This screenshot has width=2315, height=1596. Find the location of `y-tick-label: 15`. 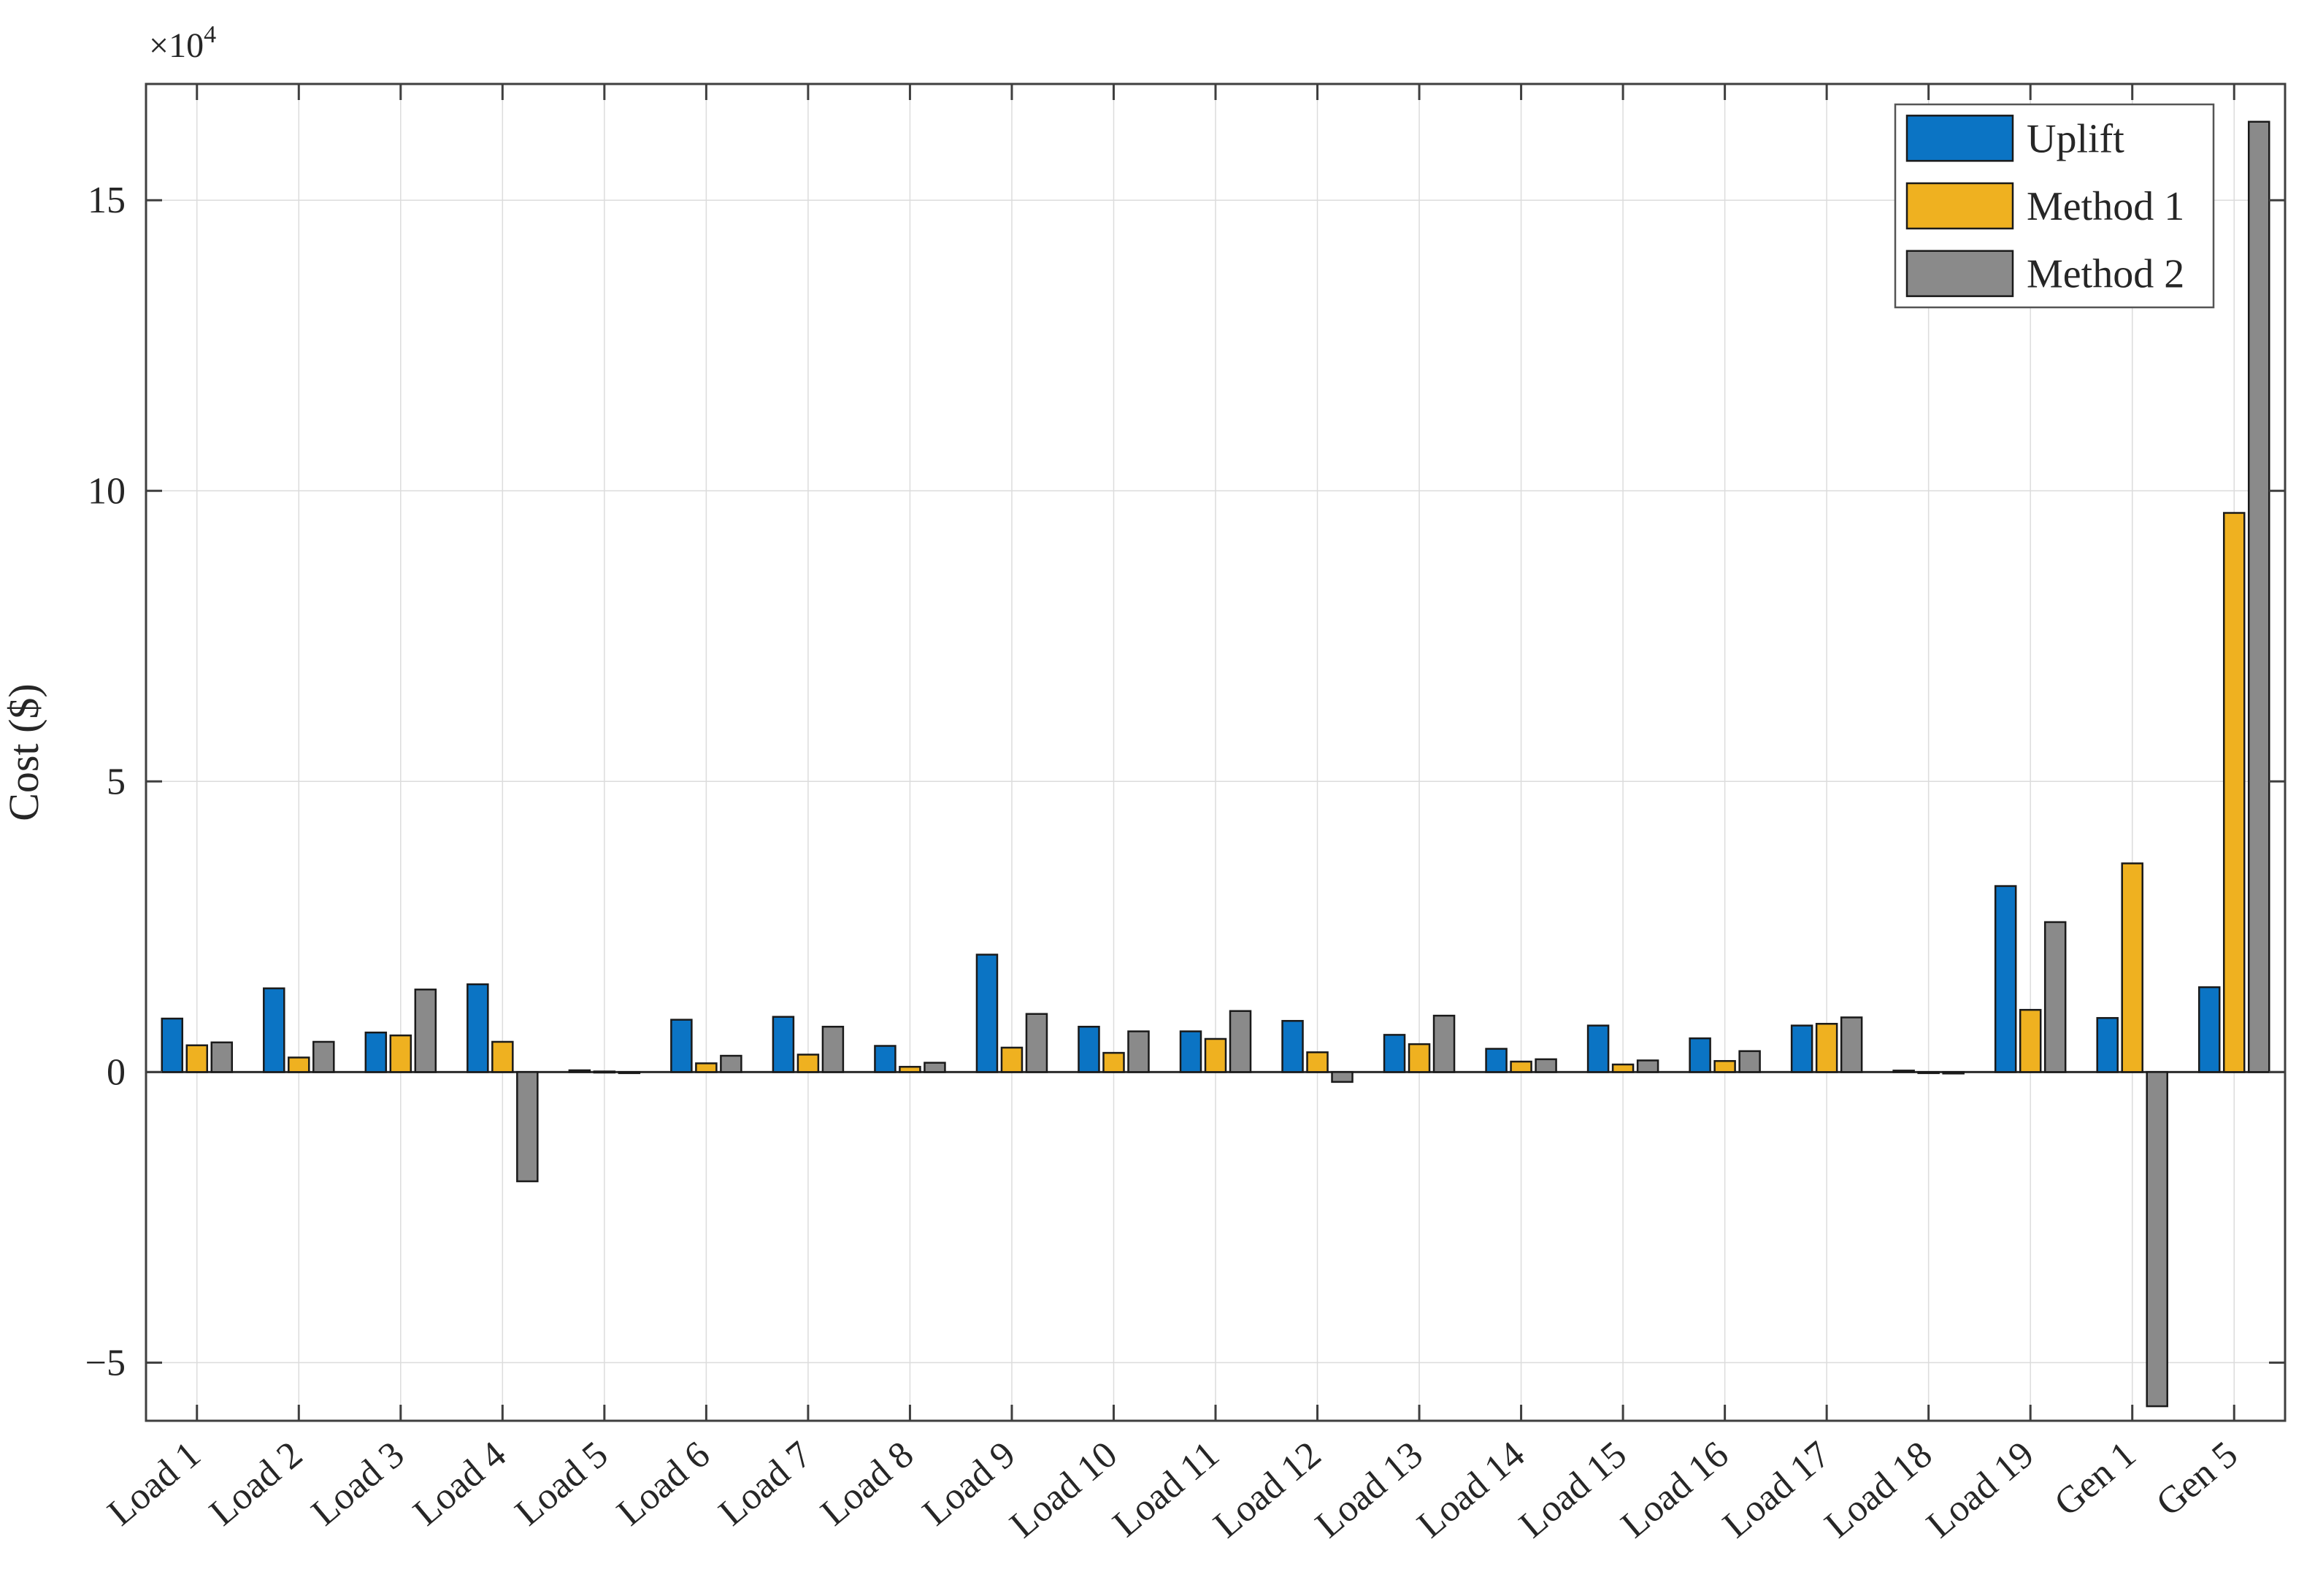

y-tick-label: 15 is located at coordinates (107, 200).